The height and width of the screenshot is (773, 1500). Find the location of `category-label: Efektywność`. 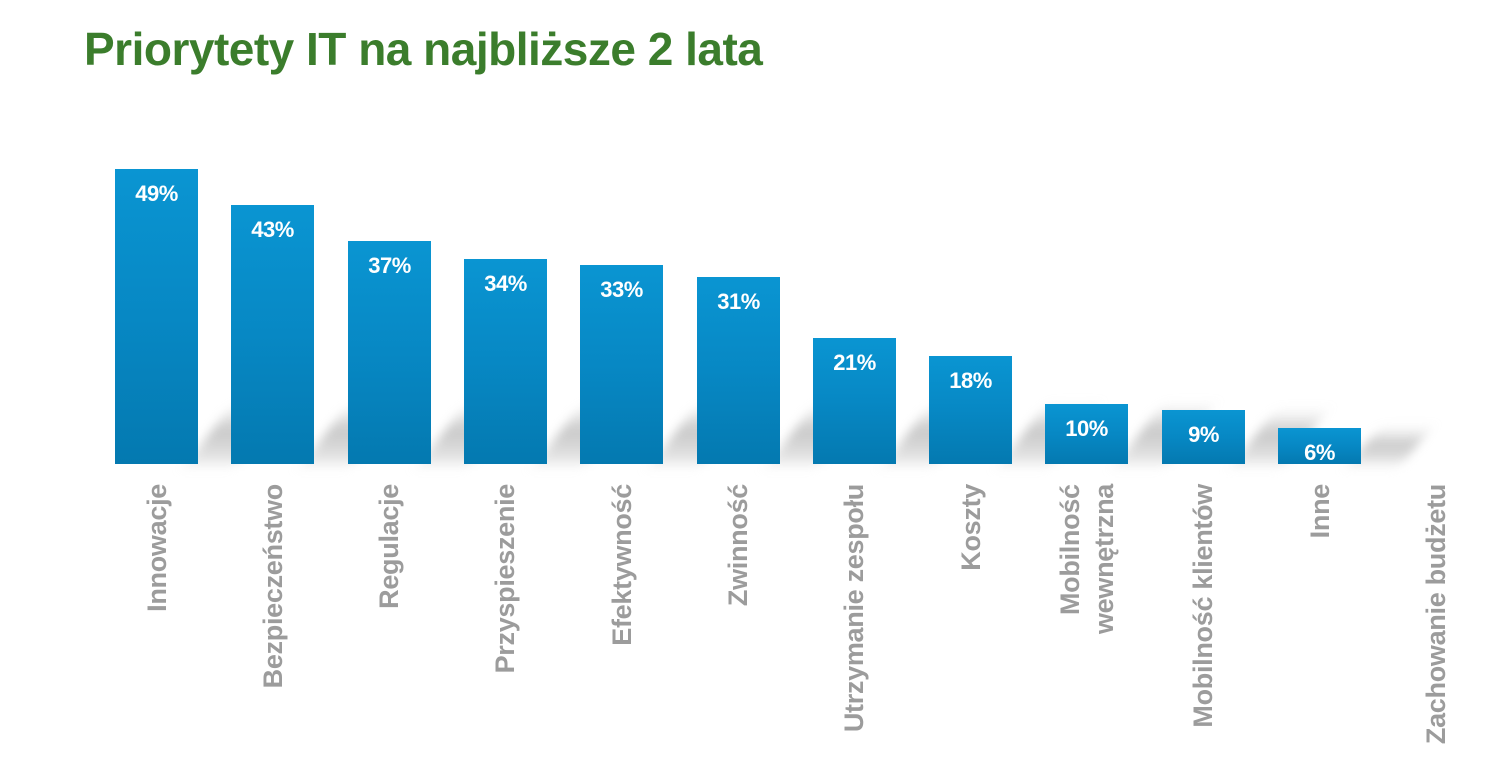

category-label: Efektywność is located at coordinates (622, 565).